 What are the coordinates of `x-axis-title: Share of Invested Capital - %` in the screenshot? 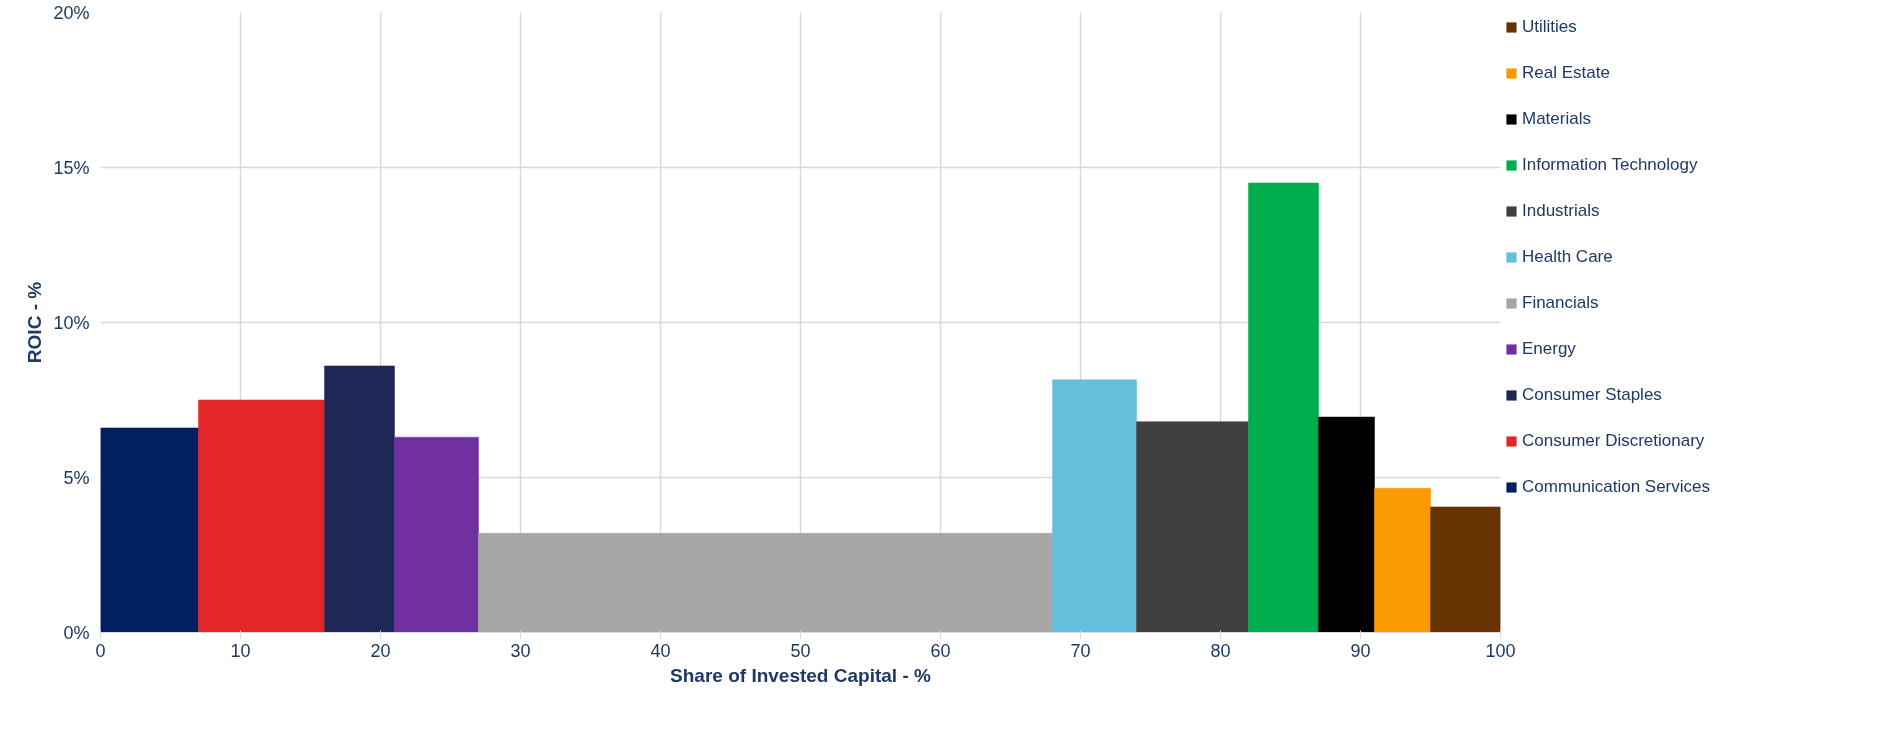 It's located at (800, 675).